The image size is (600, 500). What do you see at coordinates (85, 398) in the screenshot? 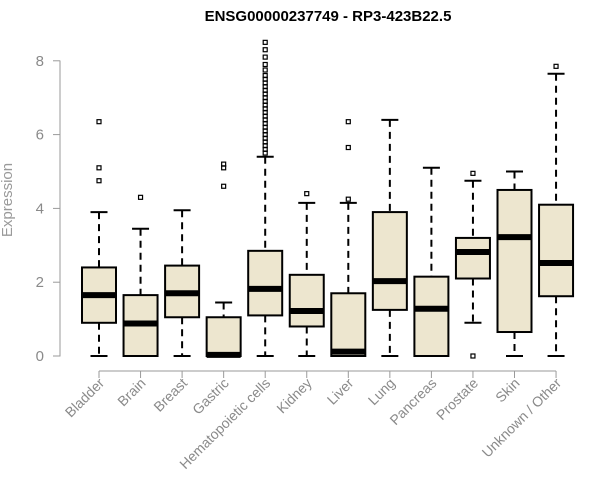
I see `x-tick-label: Bladder` at bounding box center [85, 398].